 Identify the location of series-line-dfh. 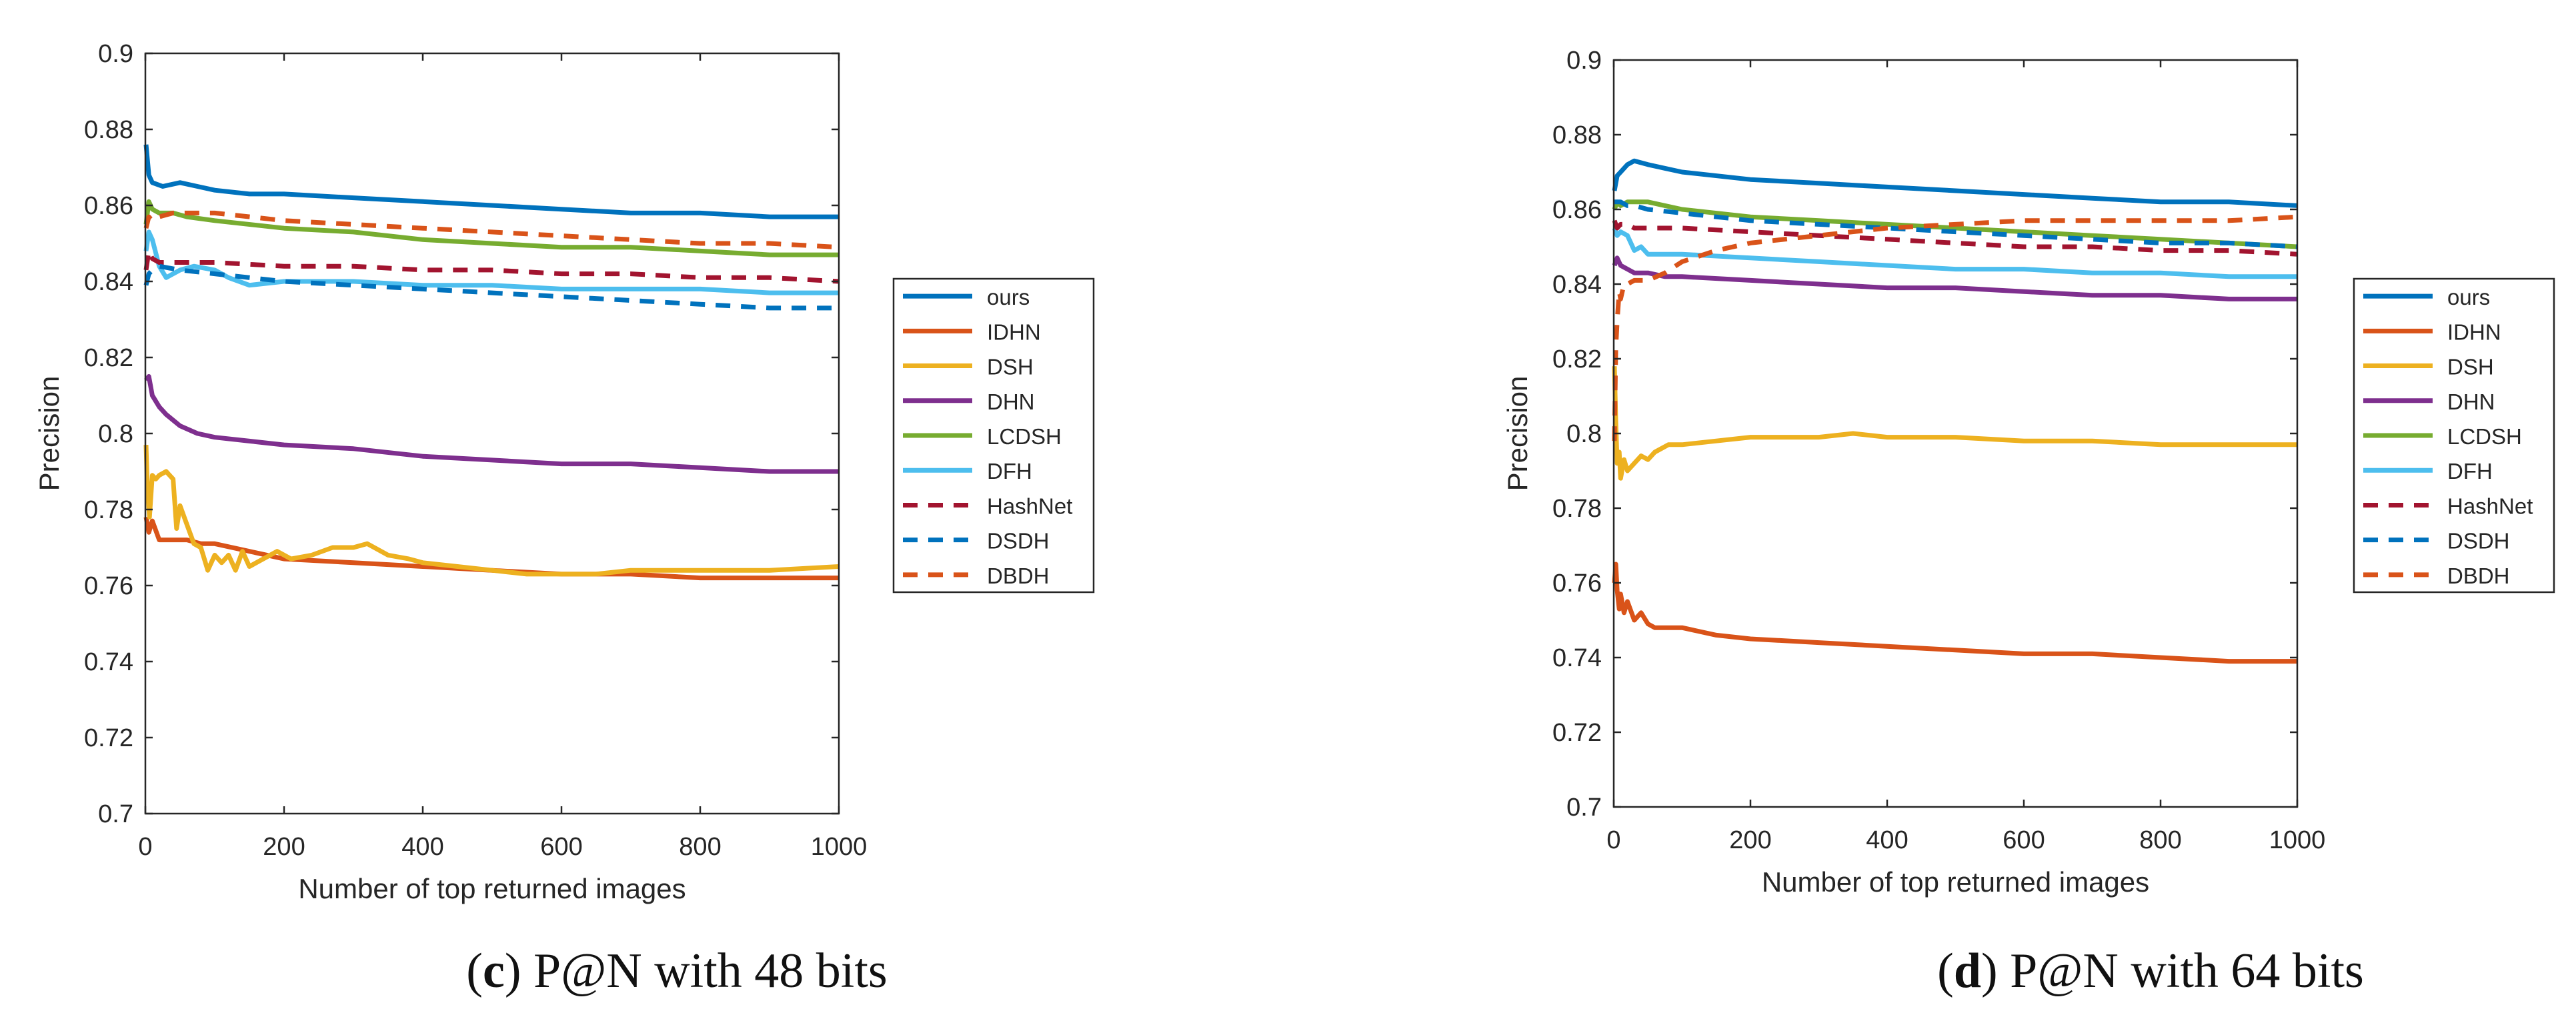
(1954, 253).